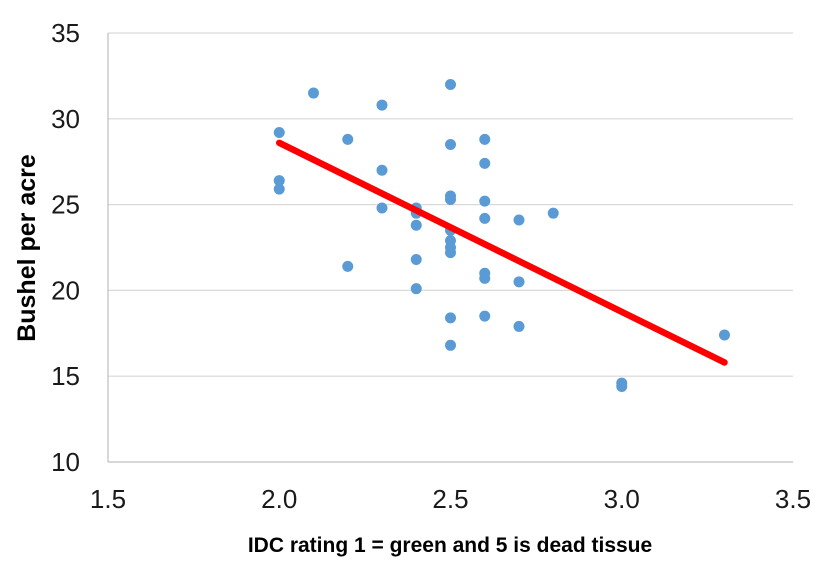 This screenshot has width=836, height=562. Describe the element at coordinates (65, 247) in the screenshot. I see `y-tick-labels: 10 15 20 25 30 35` at that location.